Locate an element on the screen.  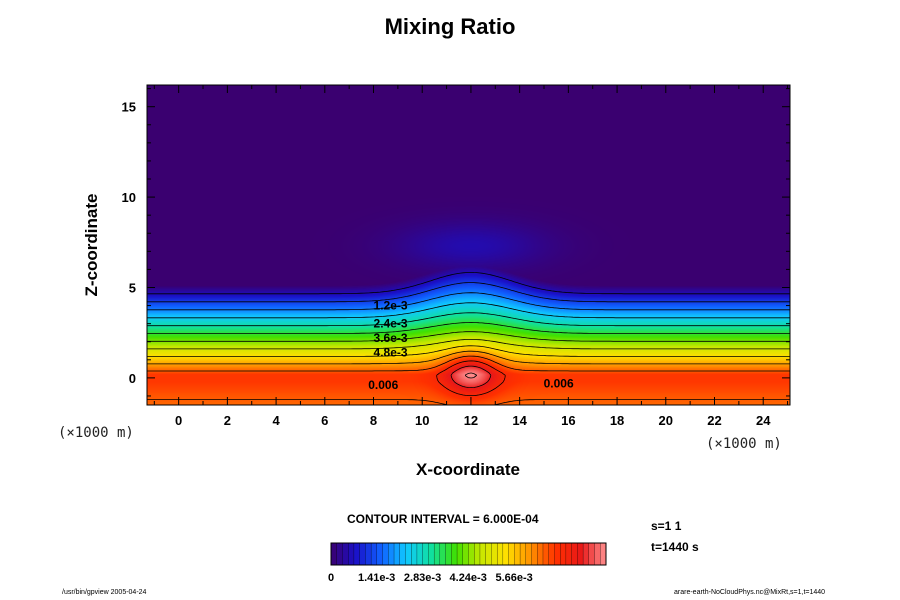
x-tick-label: 24 is located at coordinates (763, 420).